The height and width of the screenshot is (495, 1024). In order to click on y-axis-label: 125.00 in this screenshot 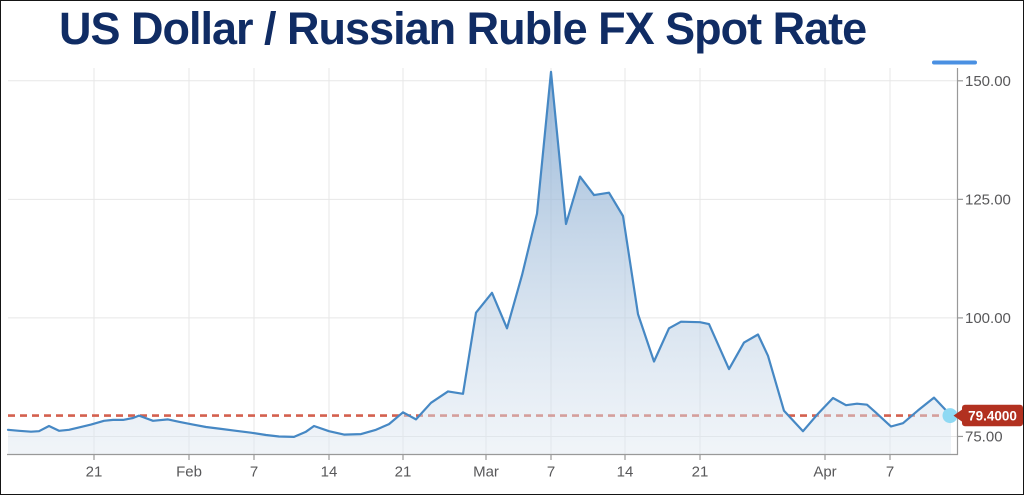, I will do `click(988, 199)`.